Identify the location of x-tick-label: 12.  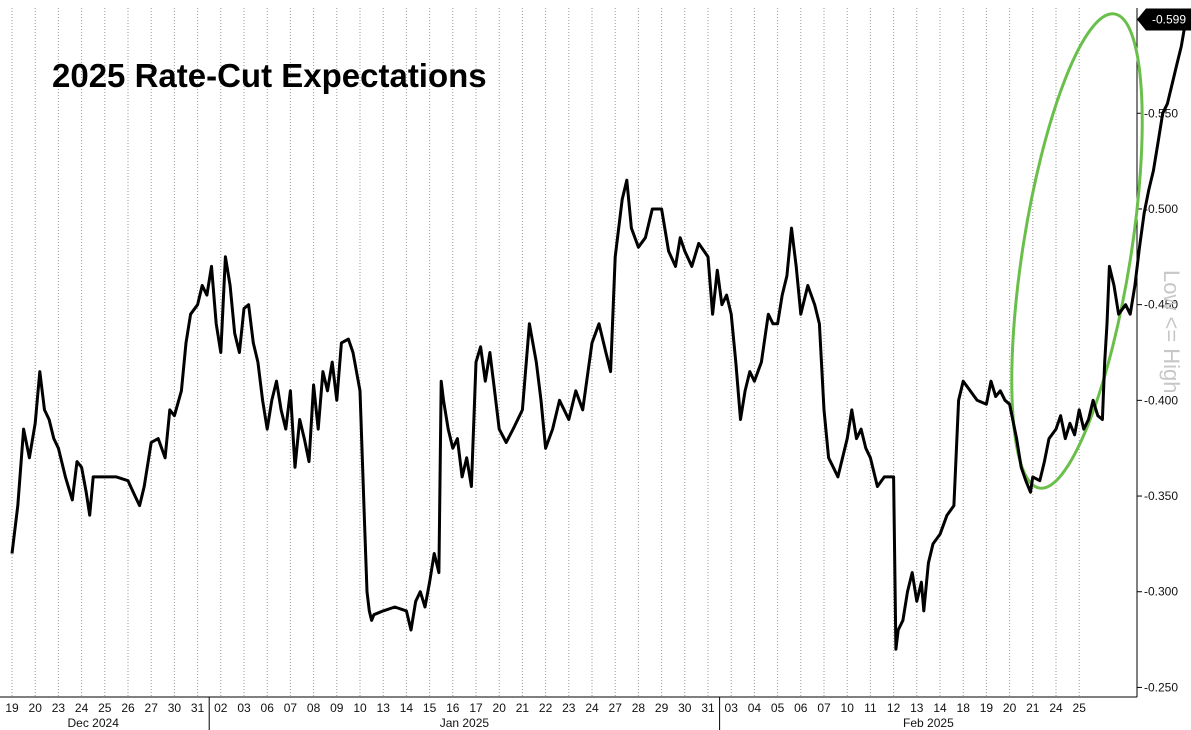
(894, 708).